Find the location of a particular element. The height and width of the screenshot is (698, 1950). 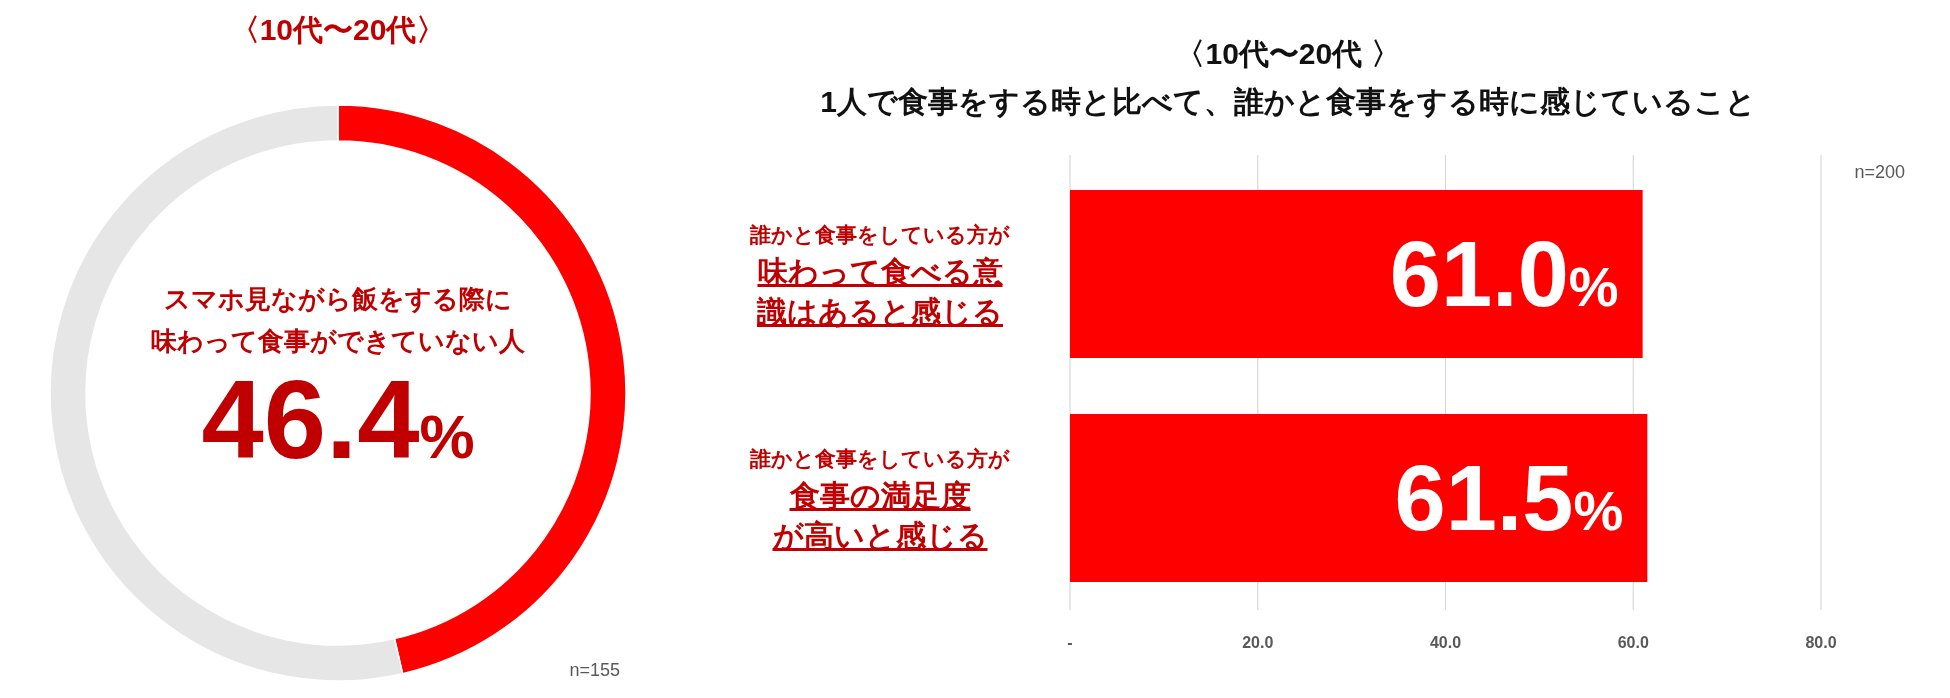

x-tick-label: 80.0 is located at coordinates (1821, 642).